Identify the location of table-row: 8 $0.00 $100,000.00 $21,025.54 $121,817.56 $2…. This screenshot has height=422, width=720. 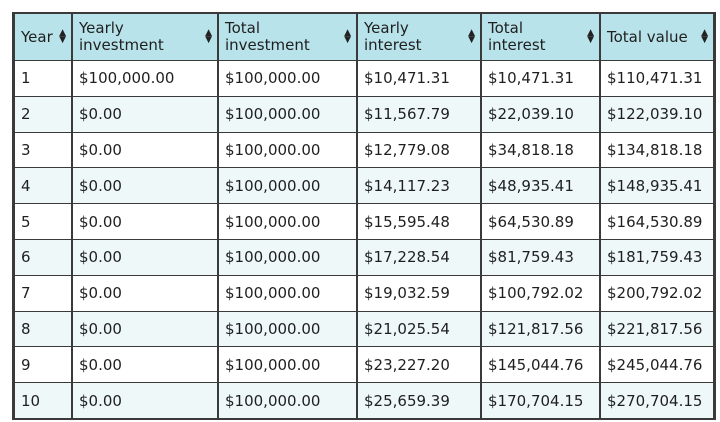
(364, 329).